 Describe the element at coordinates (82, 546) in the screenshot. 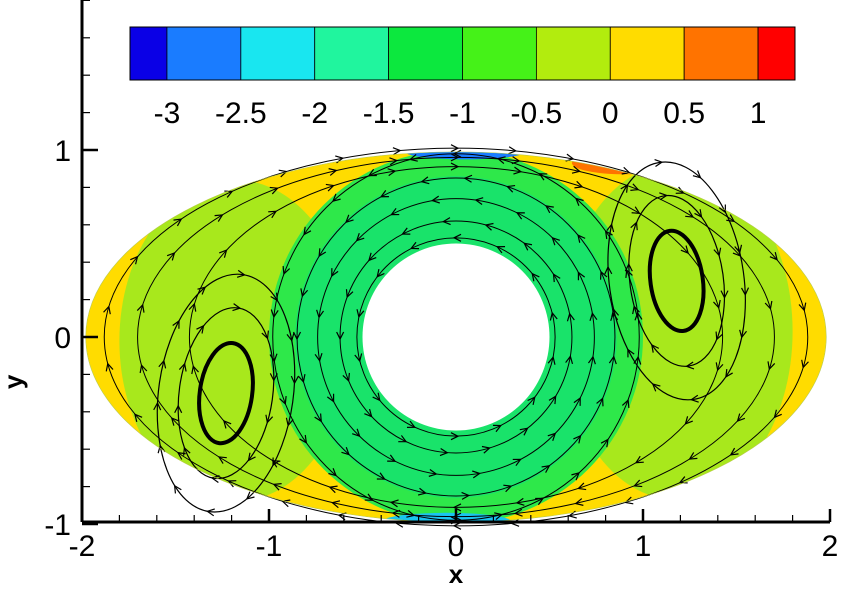

I see `x-tick-label: -2` at that location.